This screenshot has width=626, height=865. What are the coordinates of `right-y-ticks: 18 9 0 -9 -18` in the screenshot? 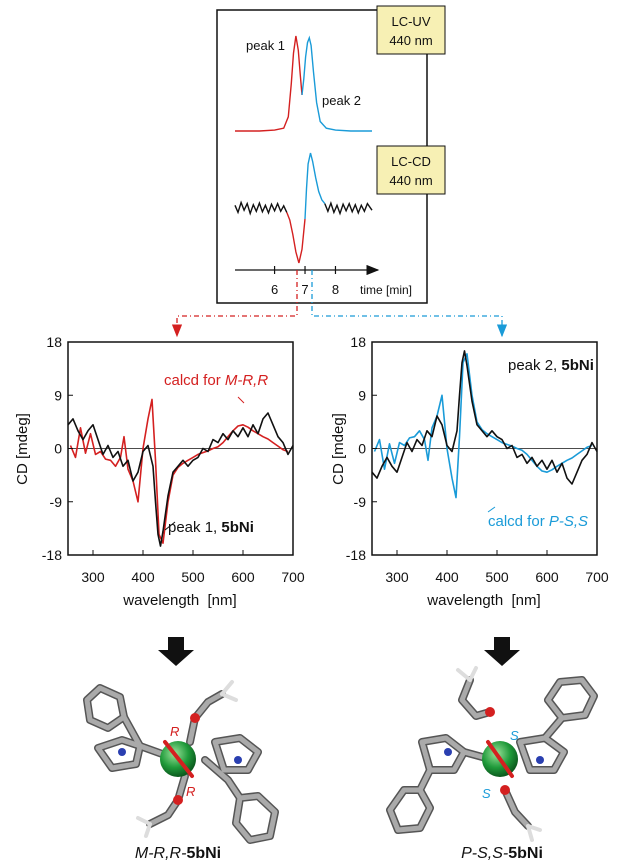 It's located at (361, 448).